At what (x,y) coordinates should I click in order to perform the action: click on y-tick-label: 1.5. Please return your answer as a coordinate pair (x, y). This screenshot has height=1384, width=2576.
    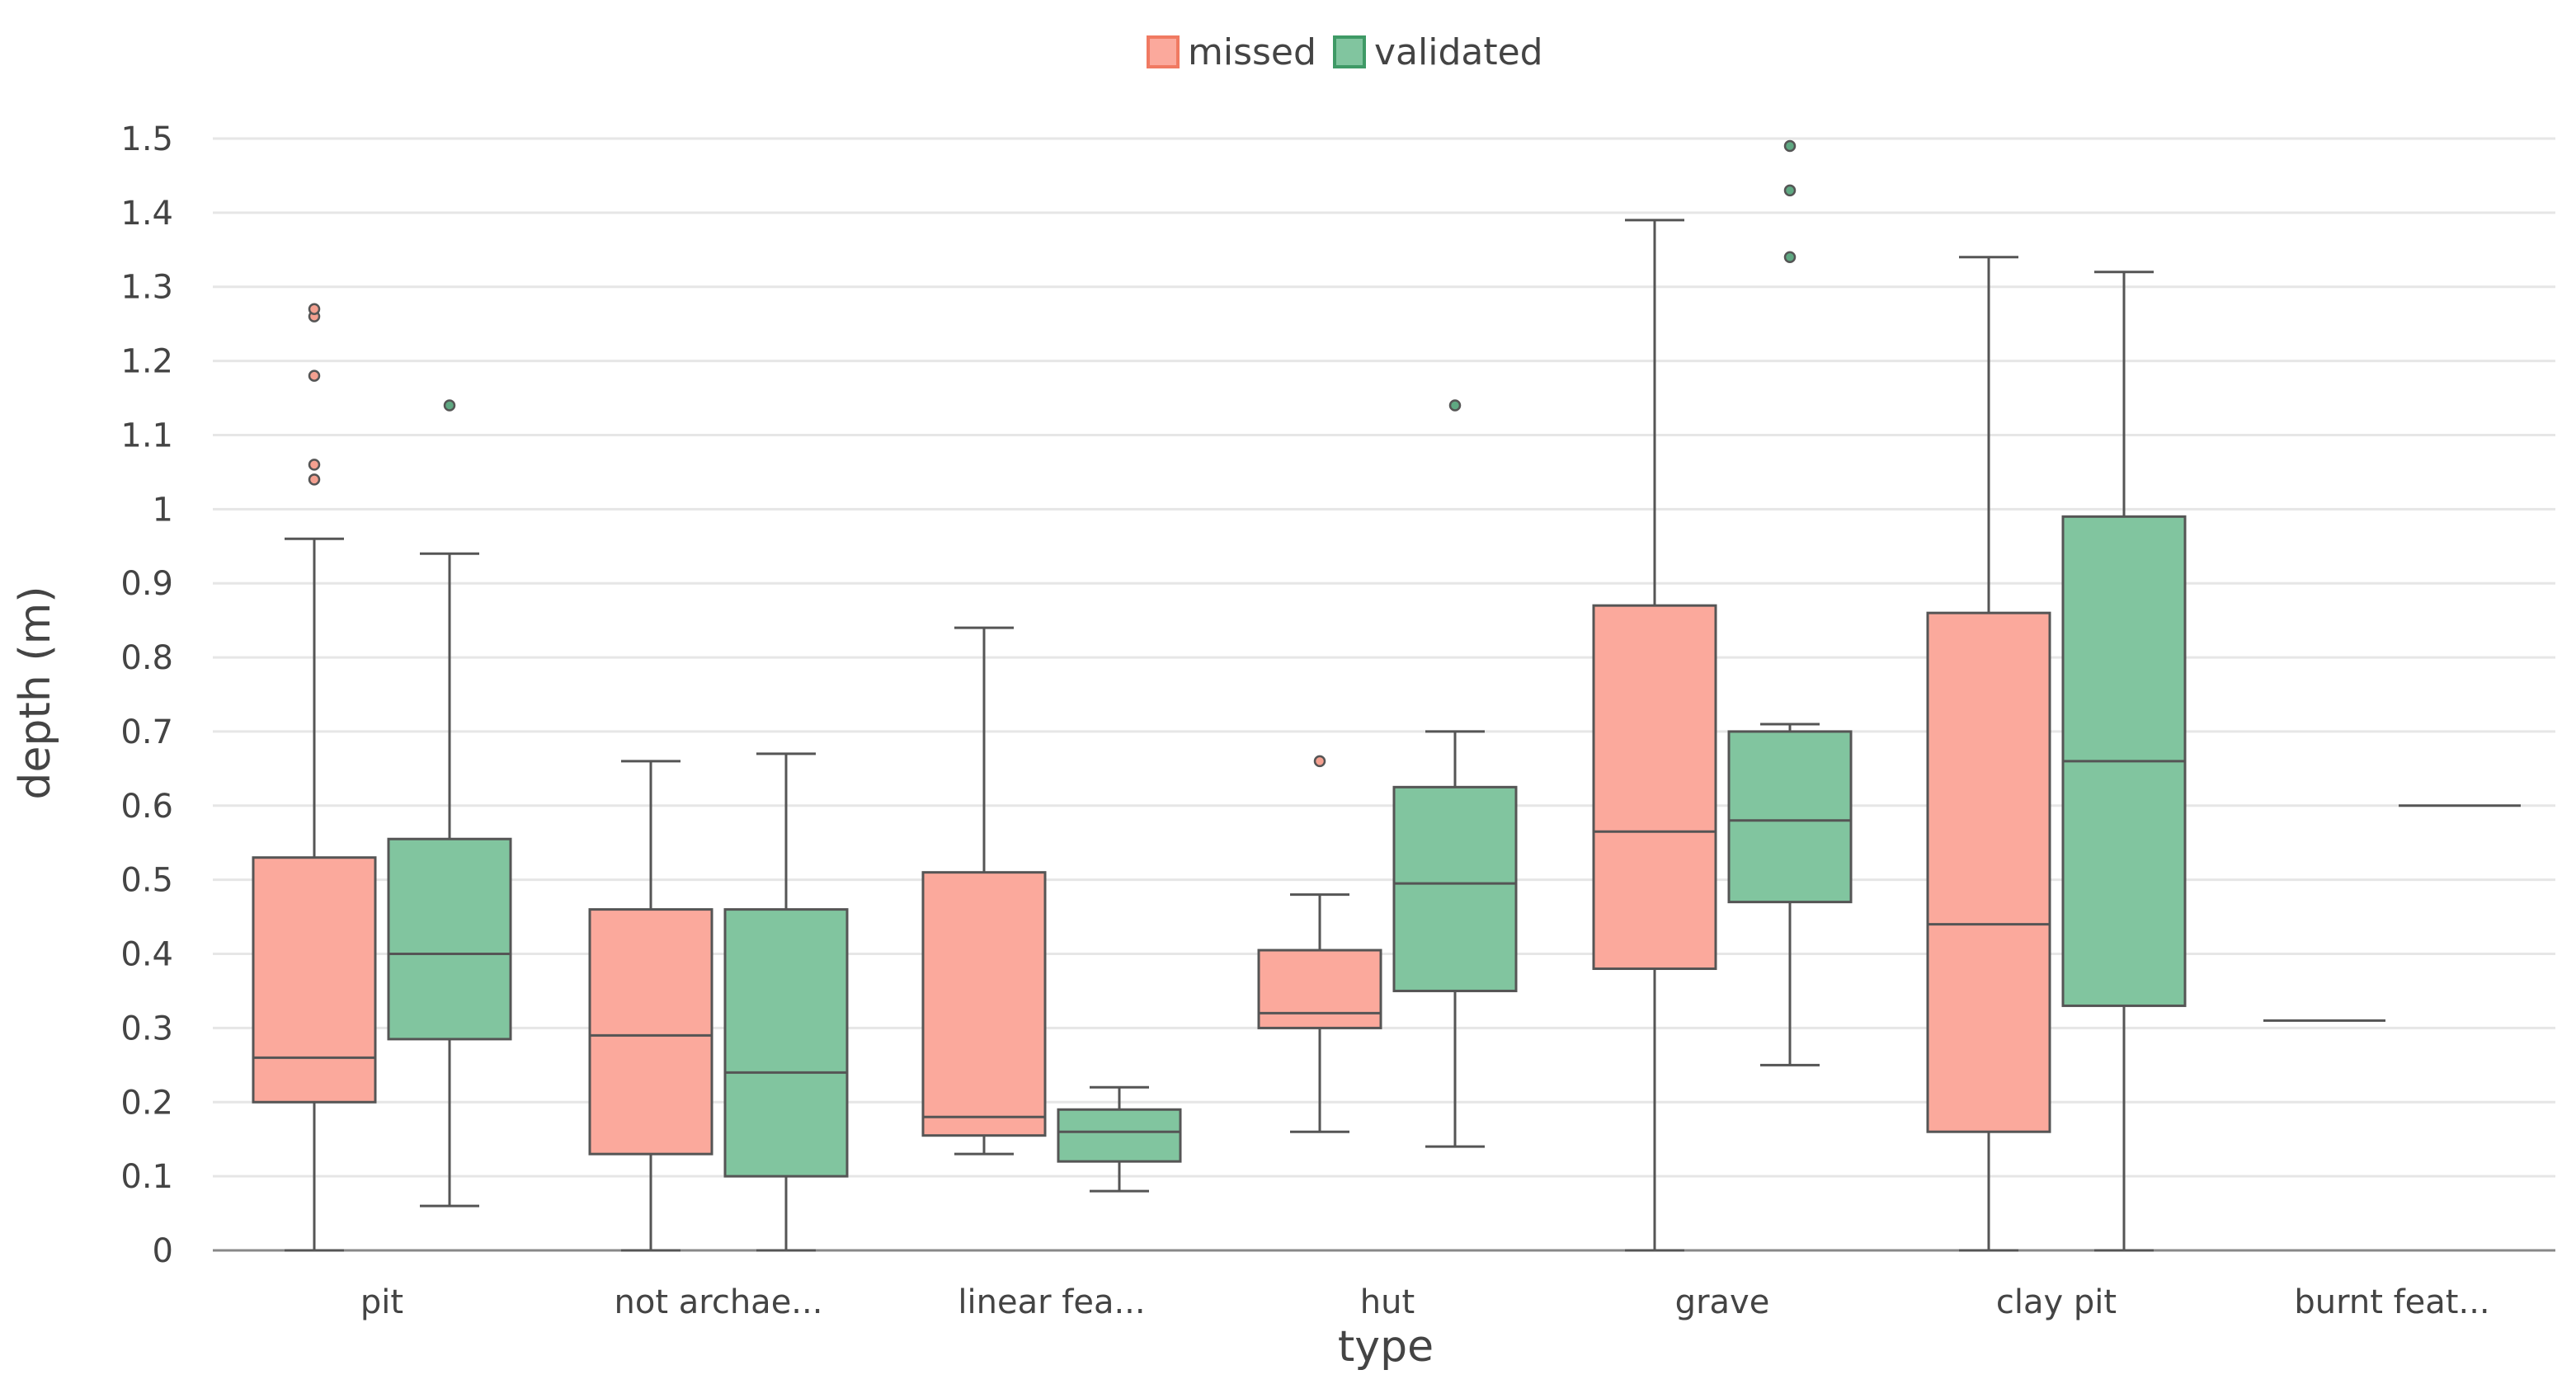
    Looking at the image, I should click on (146, 139).